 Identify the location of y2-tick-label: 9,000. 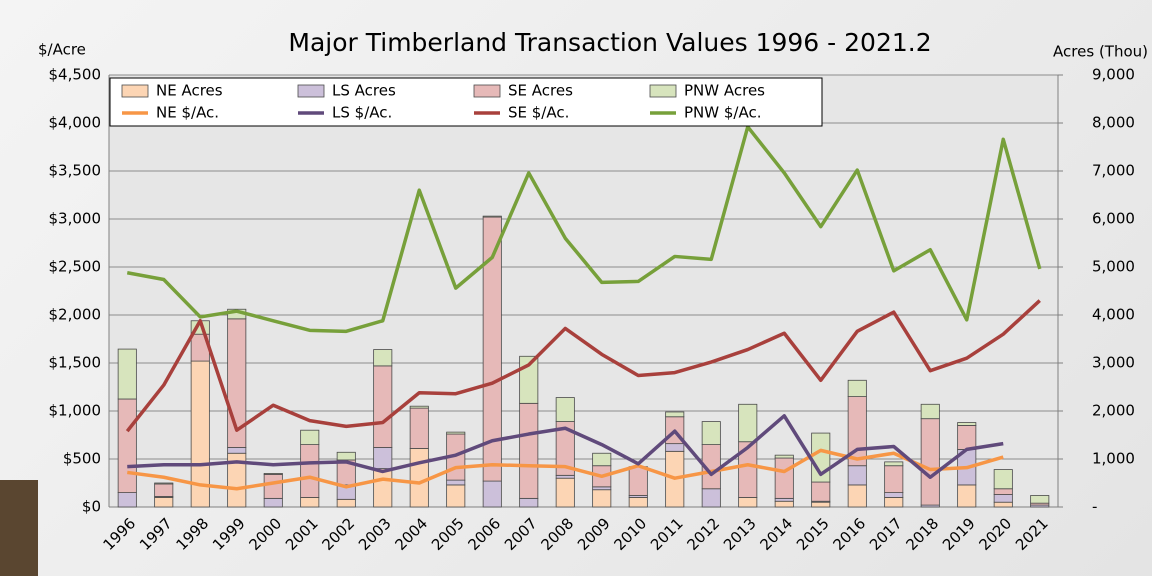
(1113, 75).